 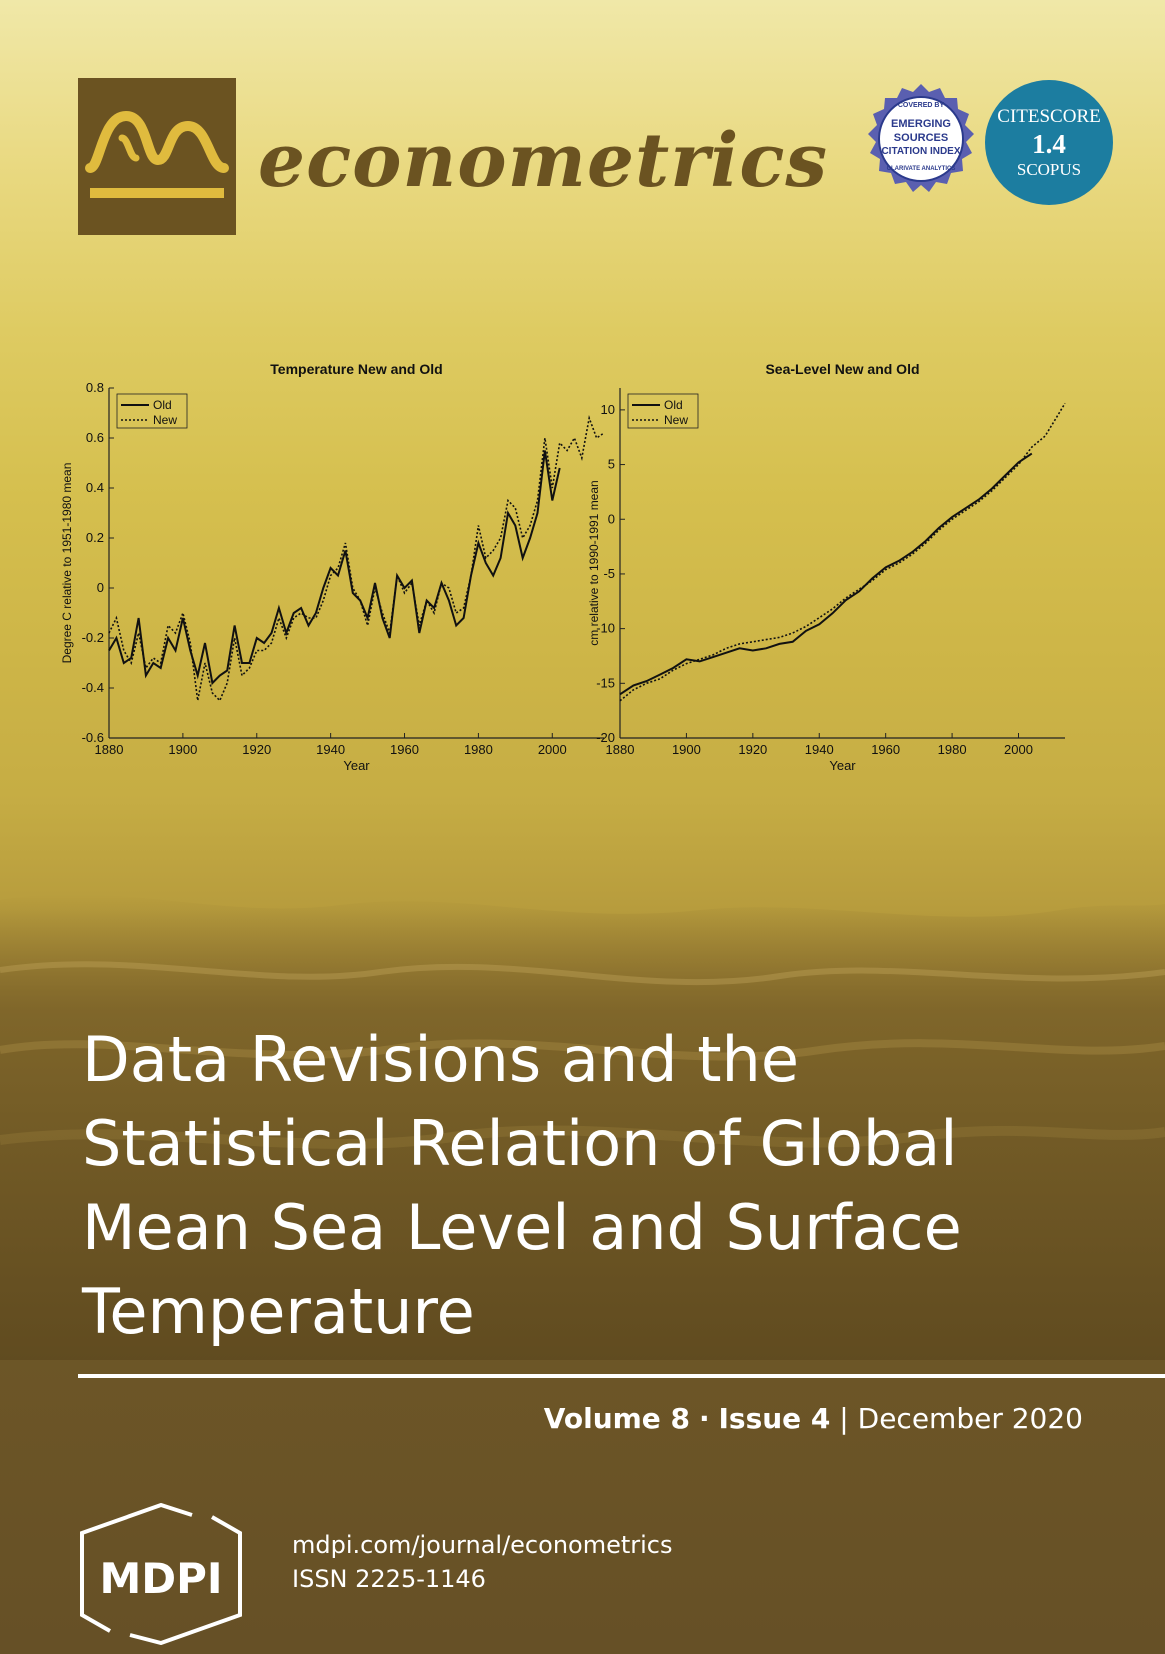 I want to click on y-tick-label: -0.2, so click(x=93, y=637).